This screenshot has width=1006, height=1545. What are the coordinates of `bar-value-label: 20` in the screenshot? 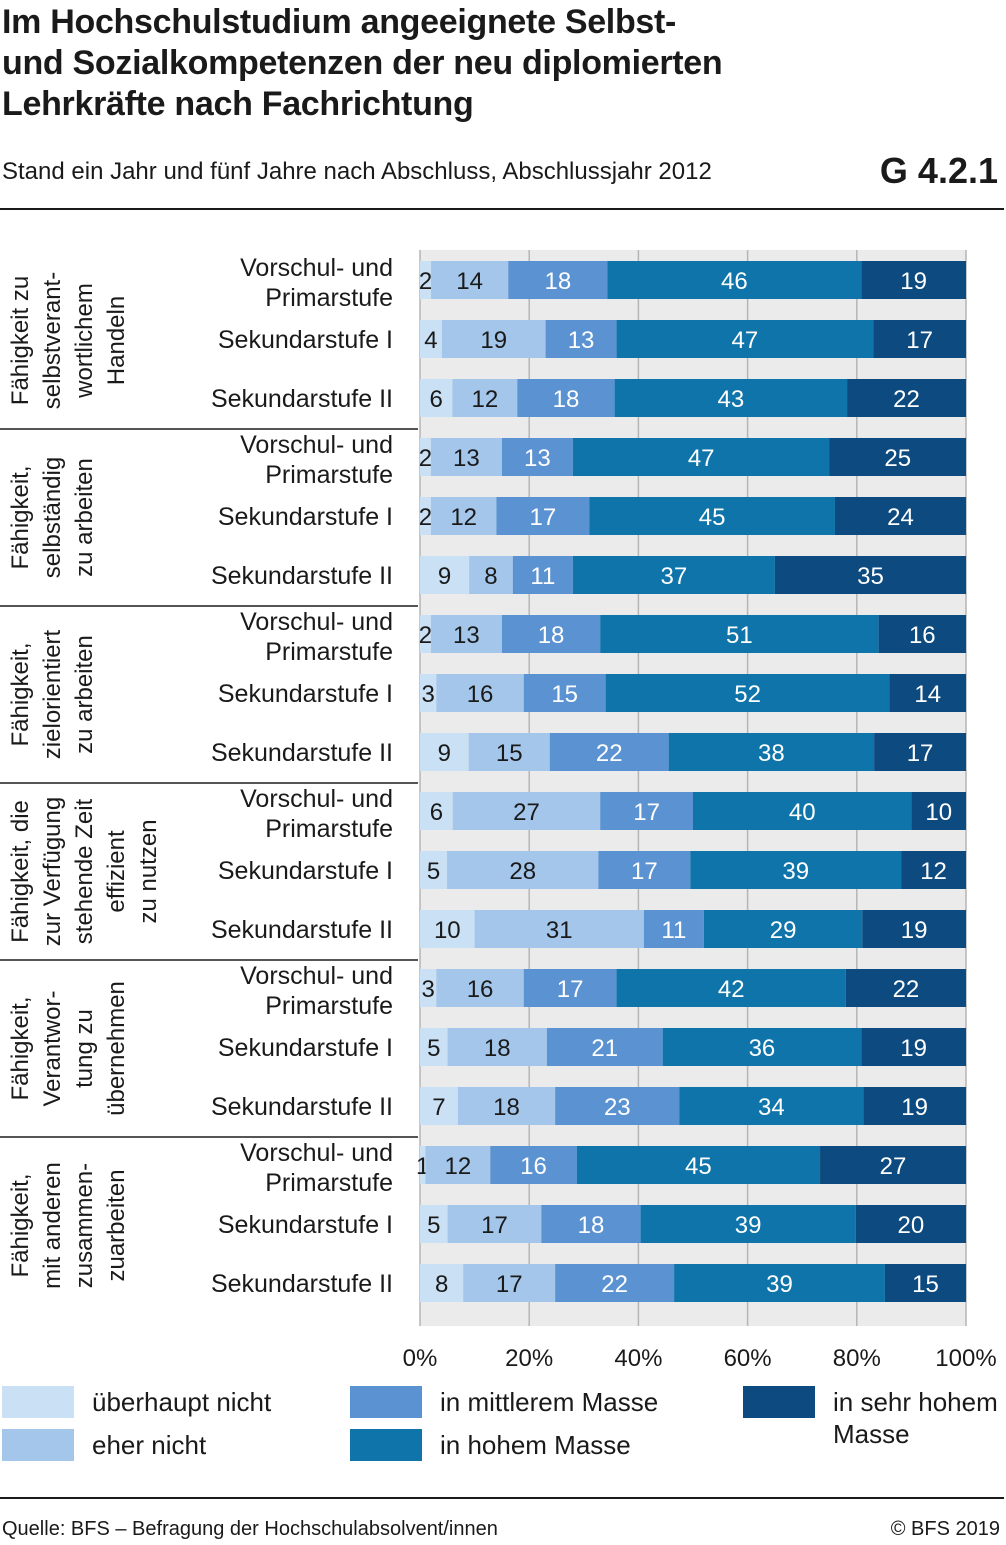 It's located at (910, 1225).